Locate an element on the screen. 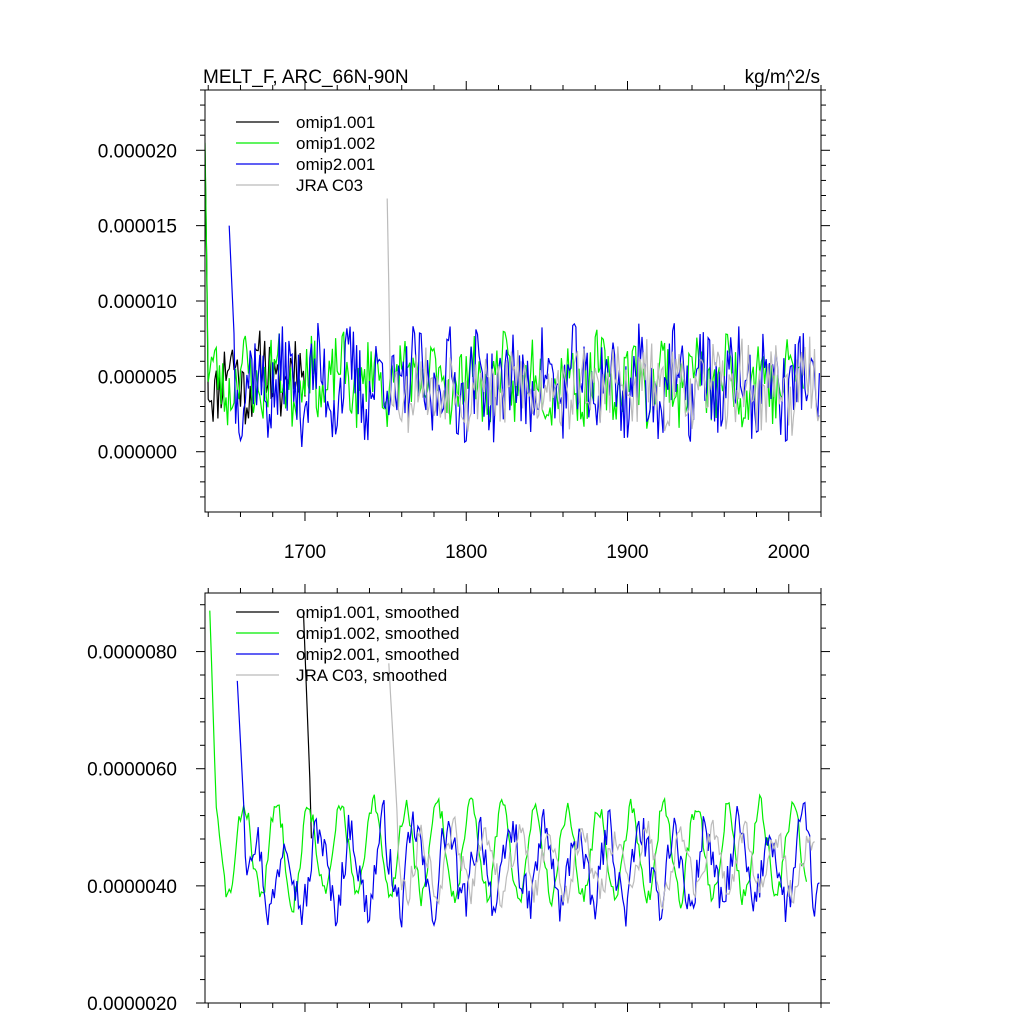 The image size is (1024, 1024). x-tick-label: 2000 is located at coordinates (789, 552).